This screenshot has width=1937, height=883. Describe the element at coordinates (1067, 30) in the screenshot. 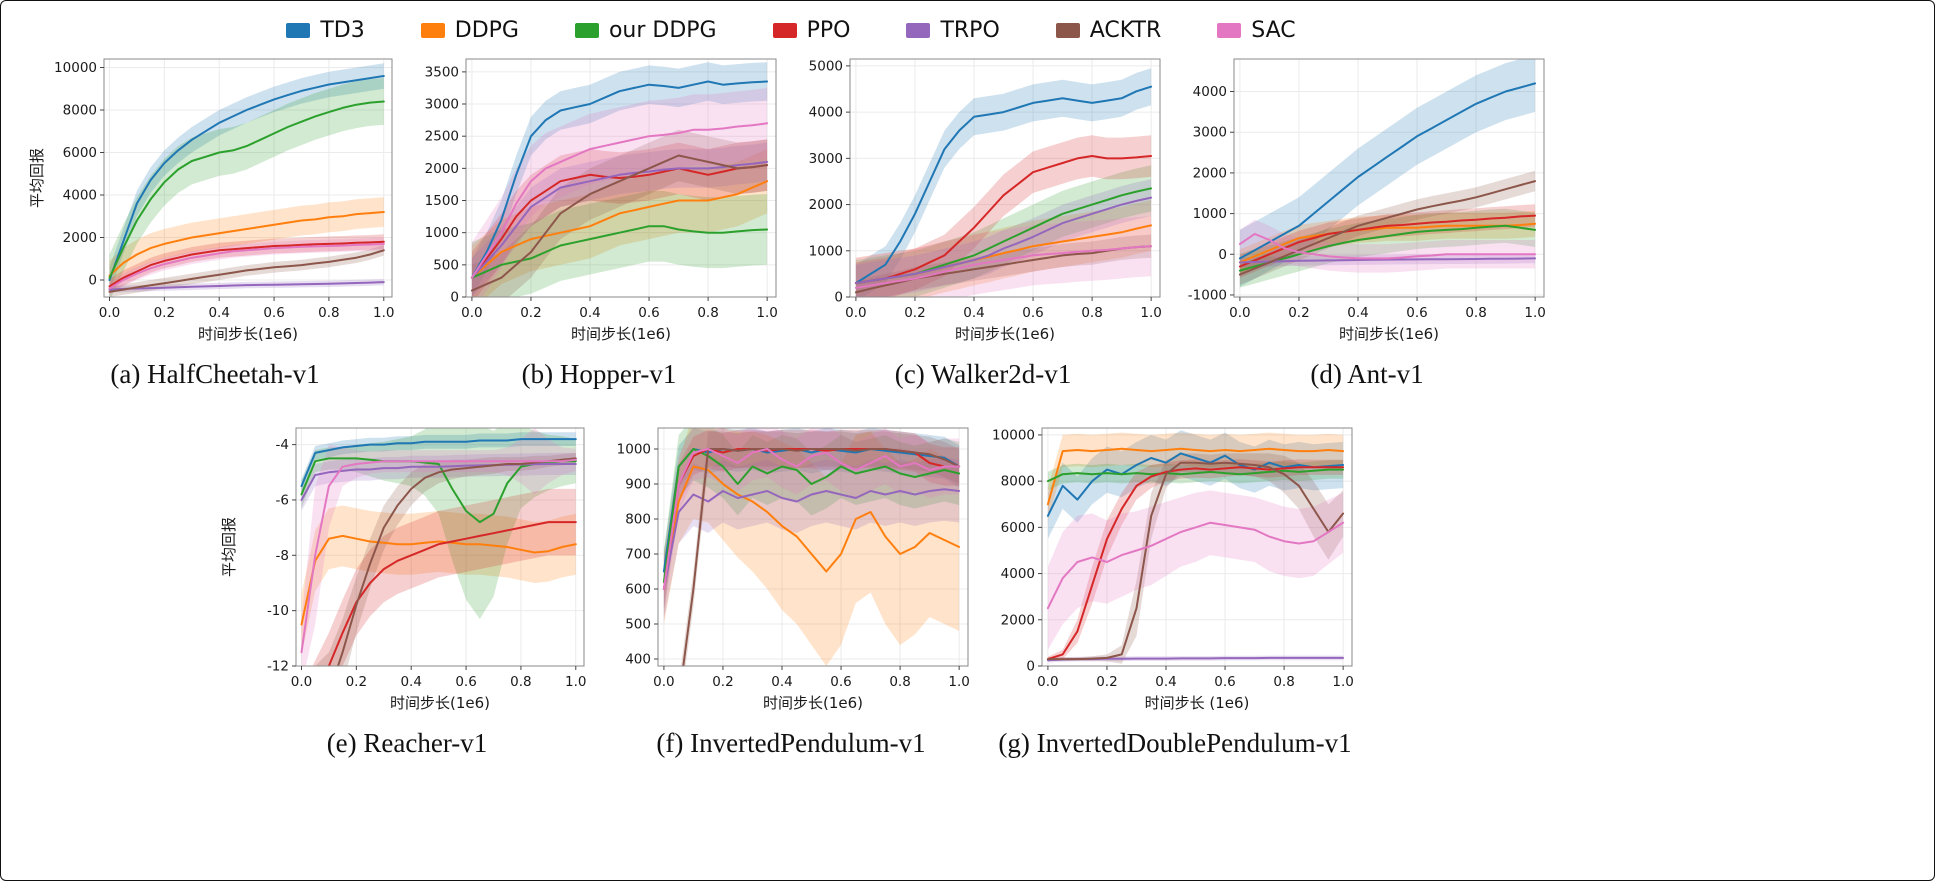

I see `legend-swatch-acktr` at that location.